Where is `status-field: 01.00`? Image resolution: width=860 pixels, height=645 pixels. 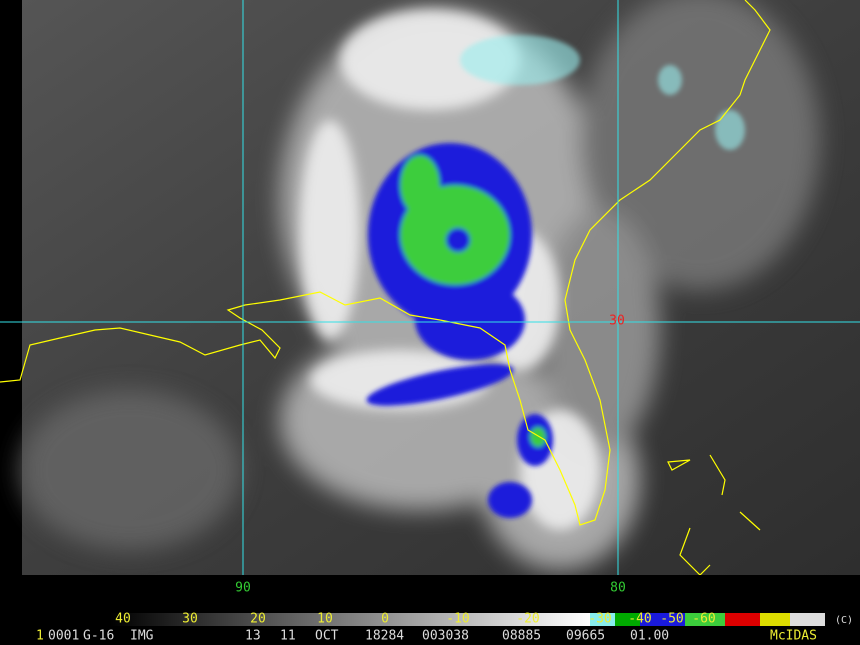 status-field: 01.00 is located at coordinates (649, 636).